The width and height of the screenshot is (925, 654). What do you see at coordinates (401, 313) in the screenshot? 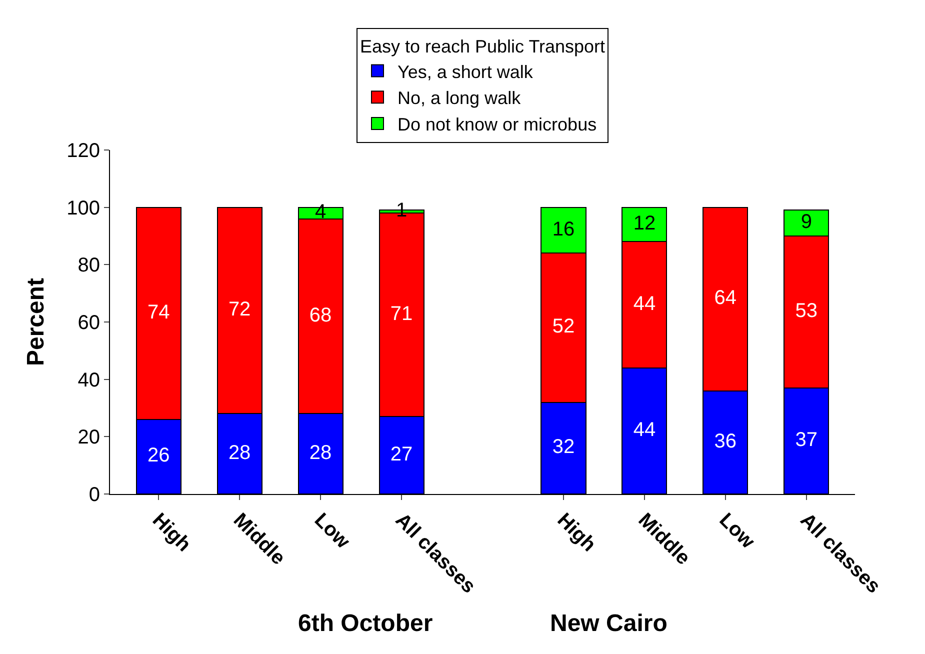
I see `data-label: 71` at bounding box center [401, 313].